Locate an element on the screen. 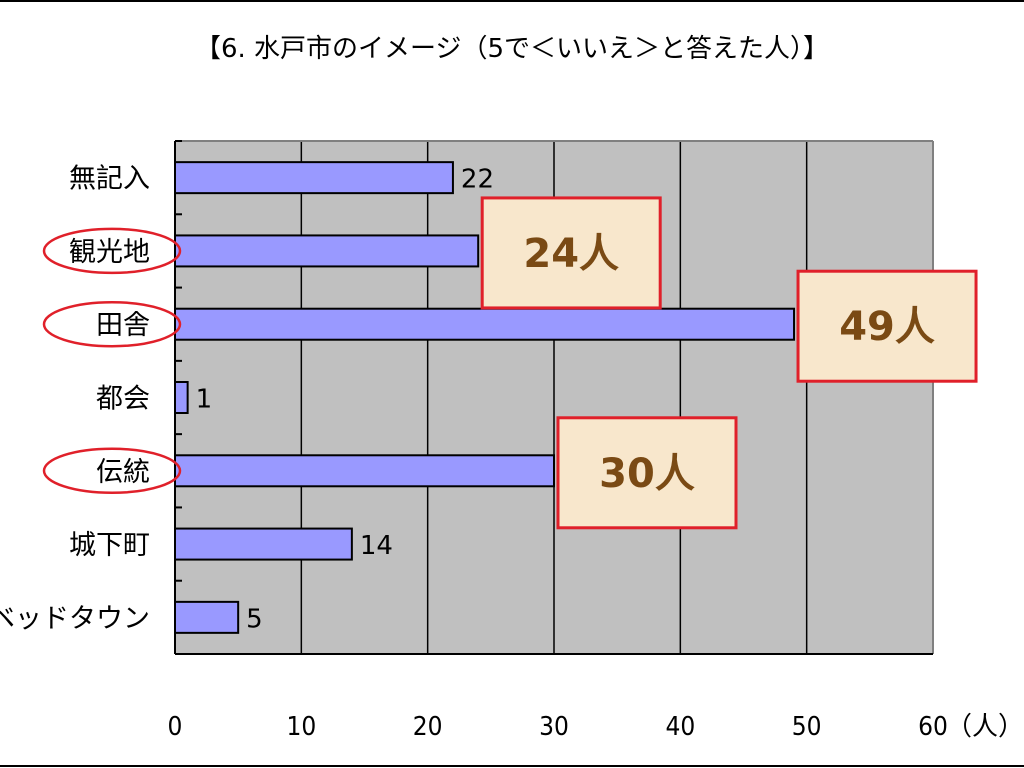  x-tick-label: 60 is located at coordinates (933, 727).